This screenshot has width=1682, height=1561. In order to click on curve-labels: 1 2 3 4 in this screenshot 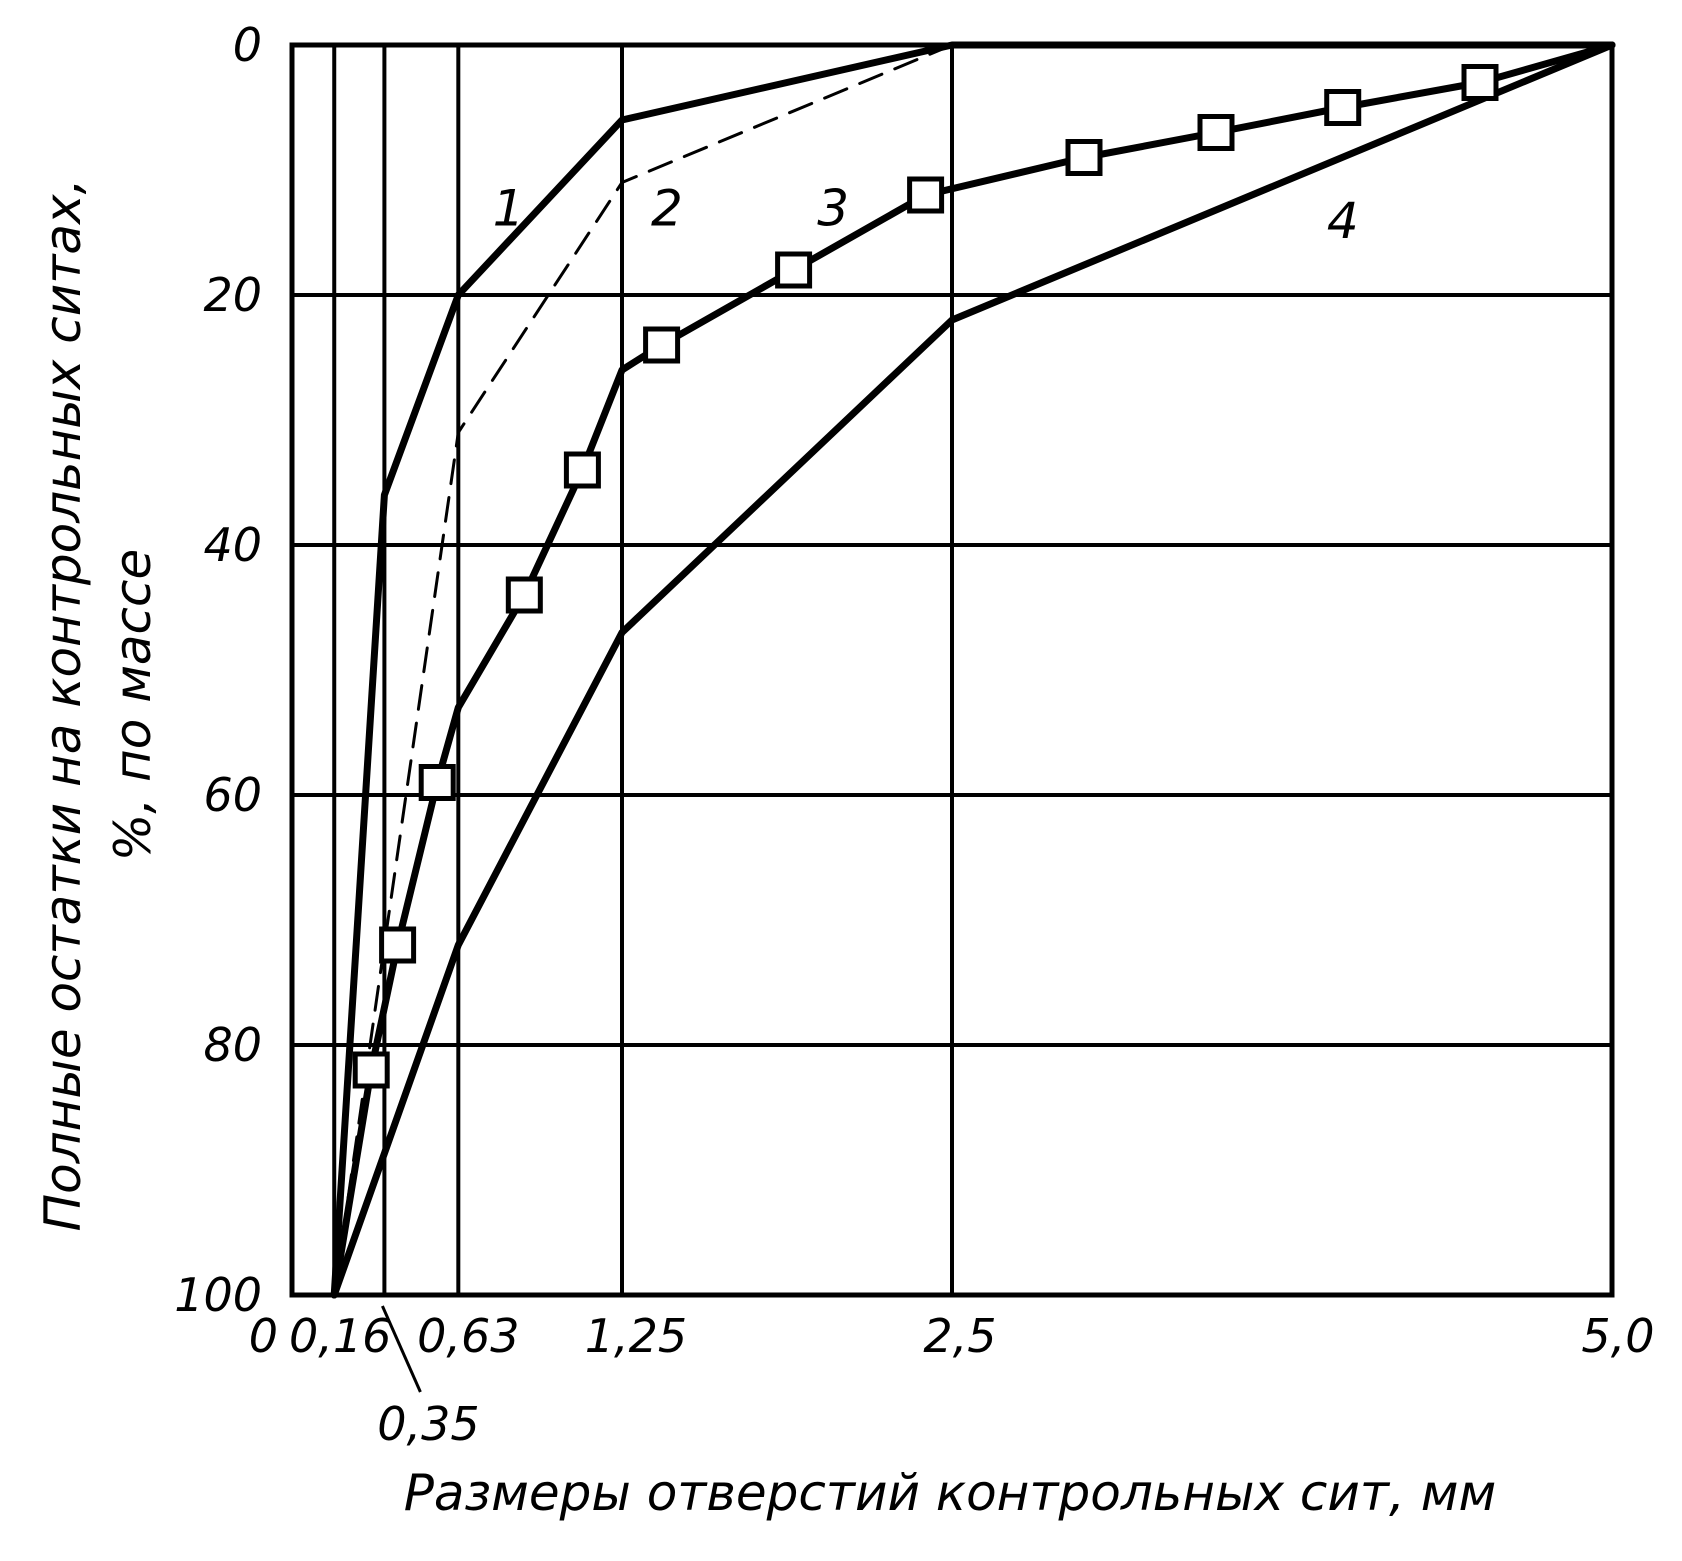, I will do `click(926, 215)`.